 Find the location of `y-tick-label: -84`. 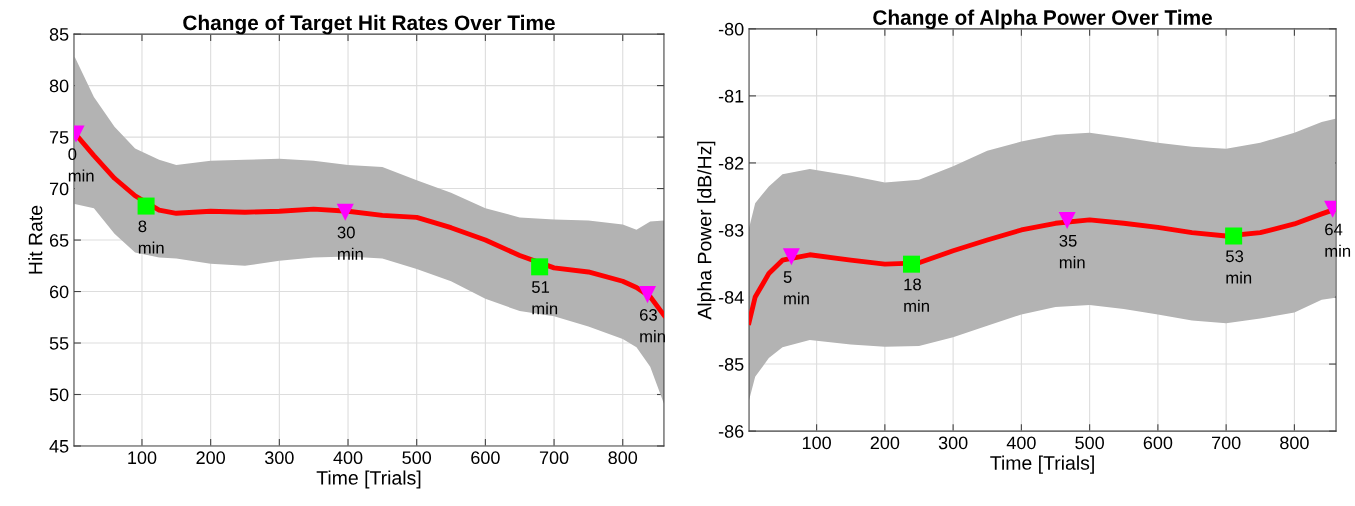

y-tick-label: -84 is located at coordinates (731, 297).